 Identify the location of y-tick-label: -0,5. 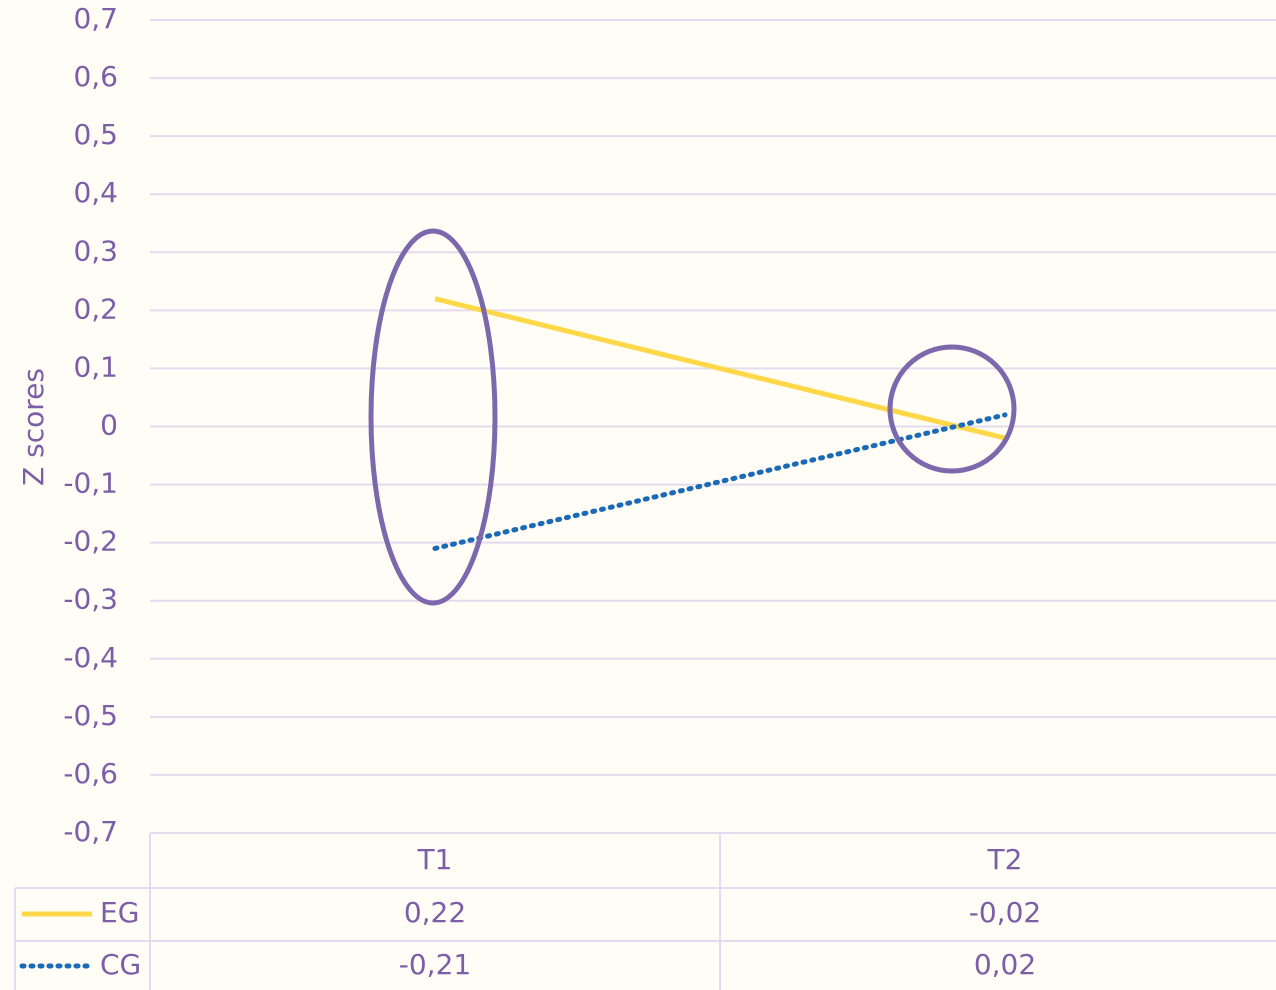
(90, 715).